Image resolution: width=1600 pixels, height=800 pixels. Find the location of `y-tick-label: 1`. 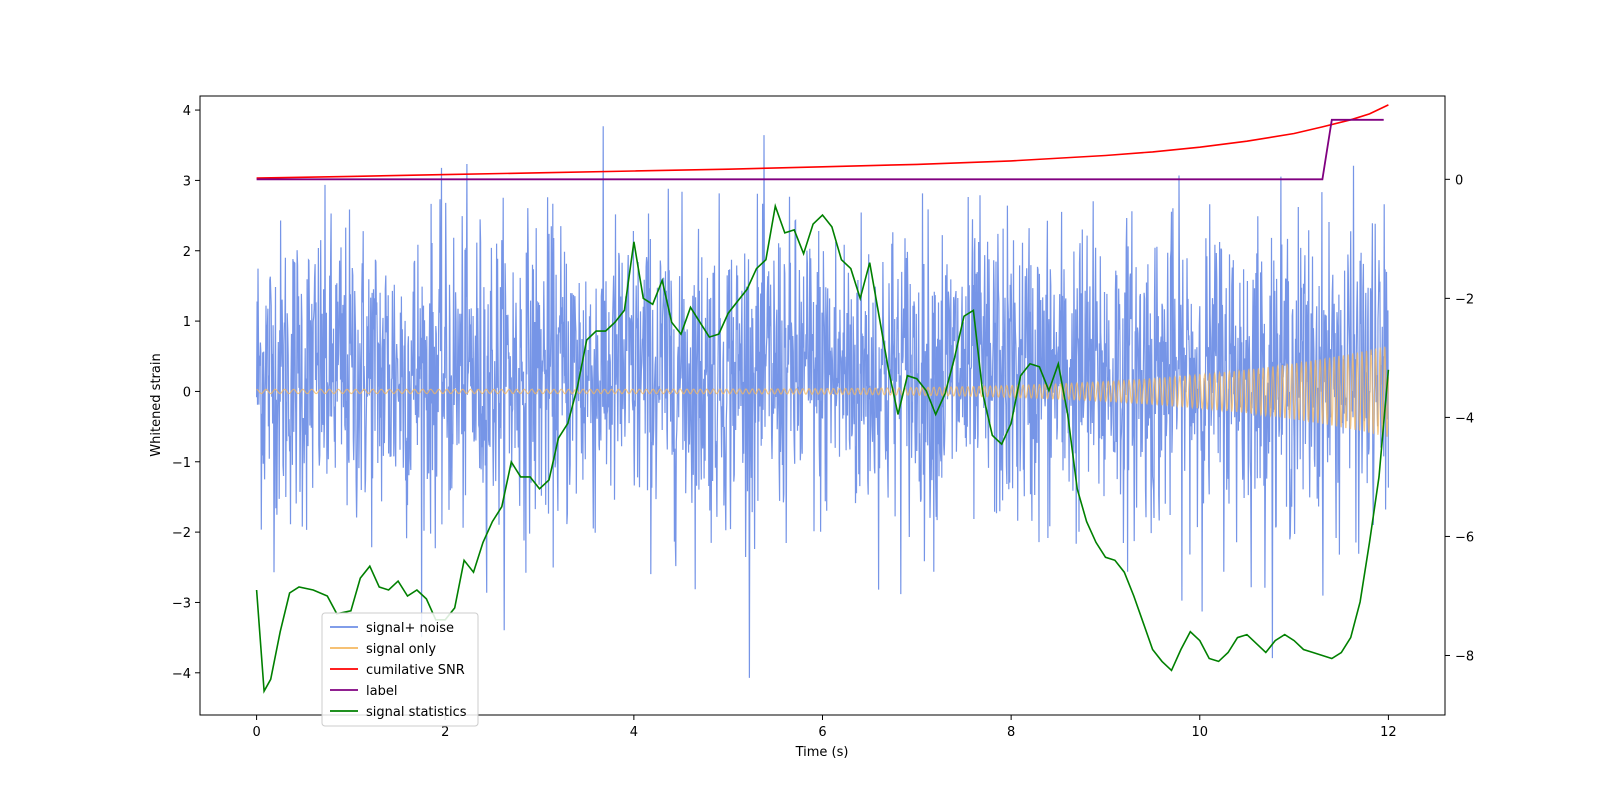

y-tick-label: 1 is located at coordinates (187, 322).